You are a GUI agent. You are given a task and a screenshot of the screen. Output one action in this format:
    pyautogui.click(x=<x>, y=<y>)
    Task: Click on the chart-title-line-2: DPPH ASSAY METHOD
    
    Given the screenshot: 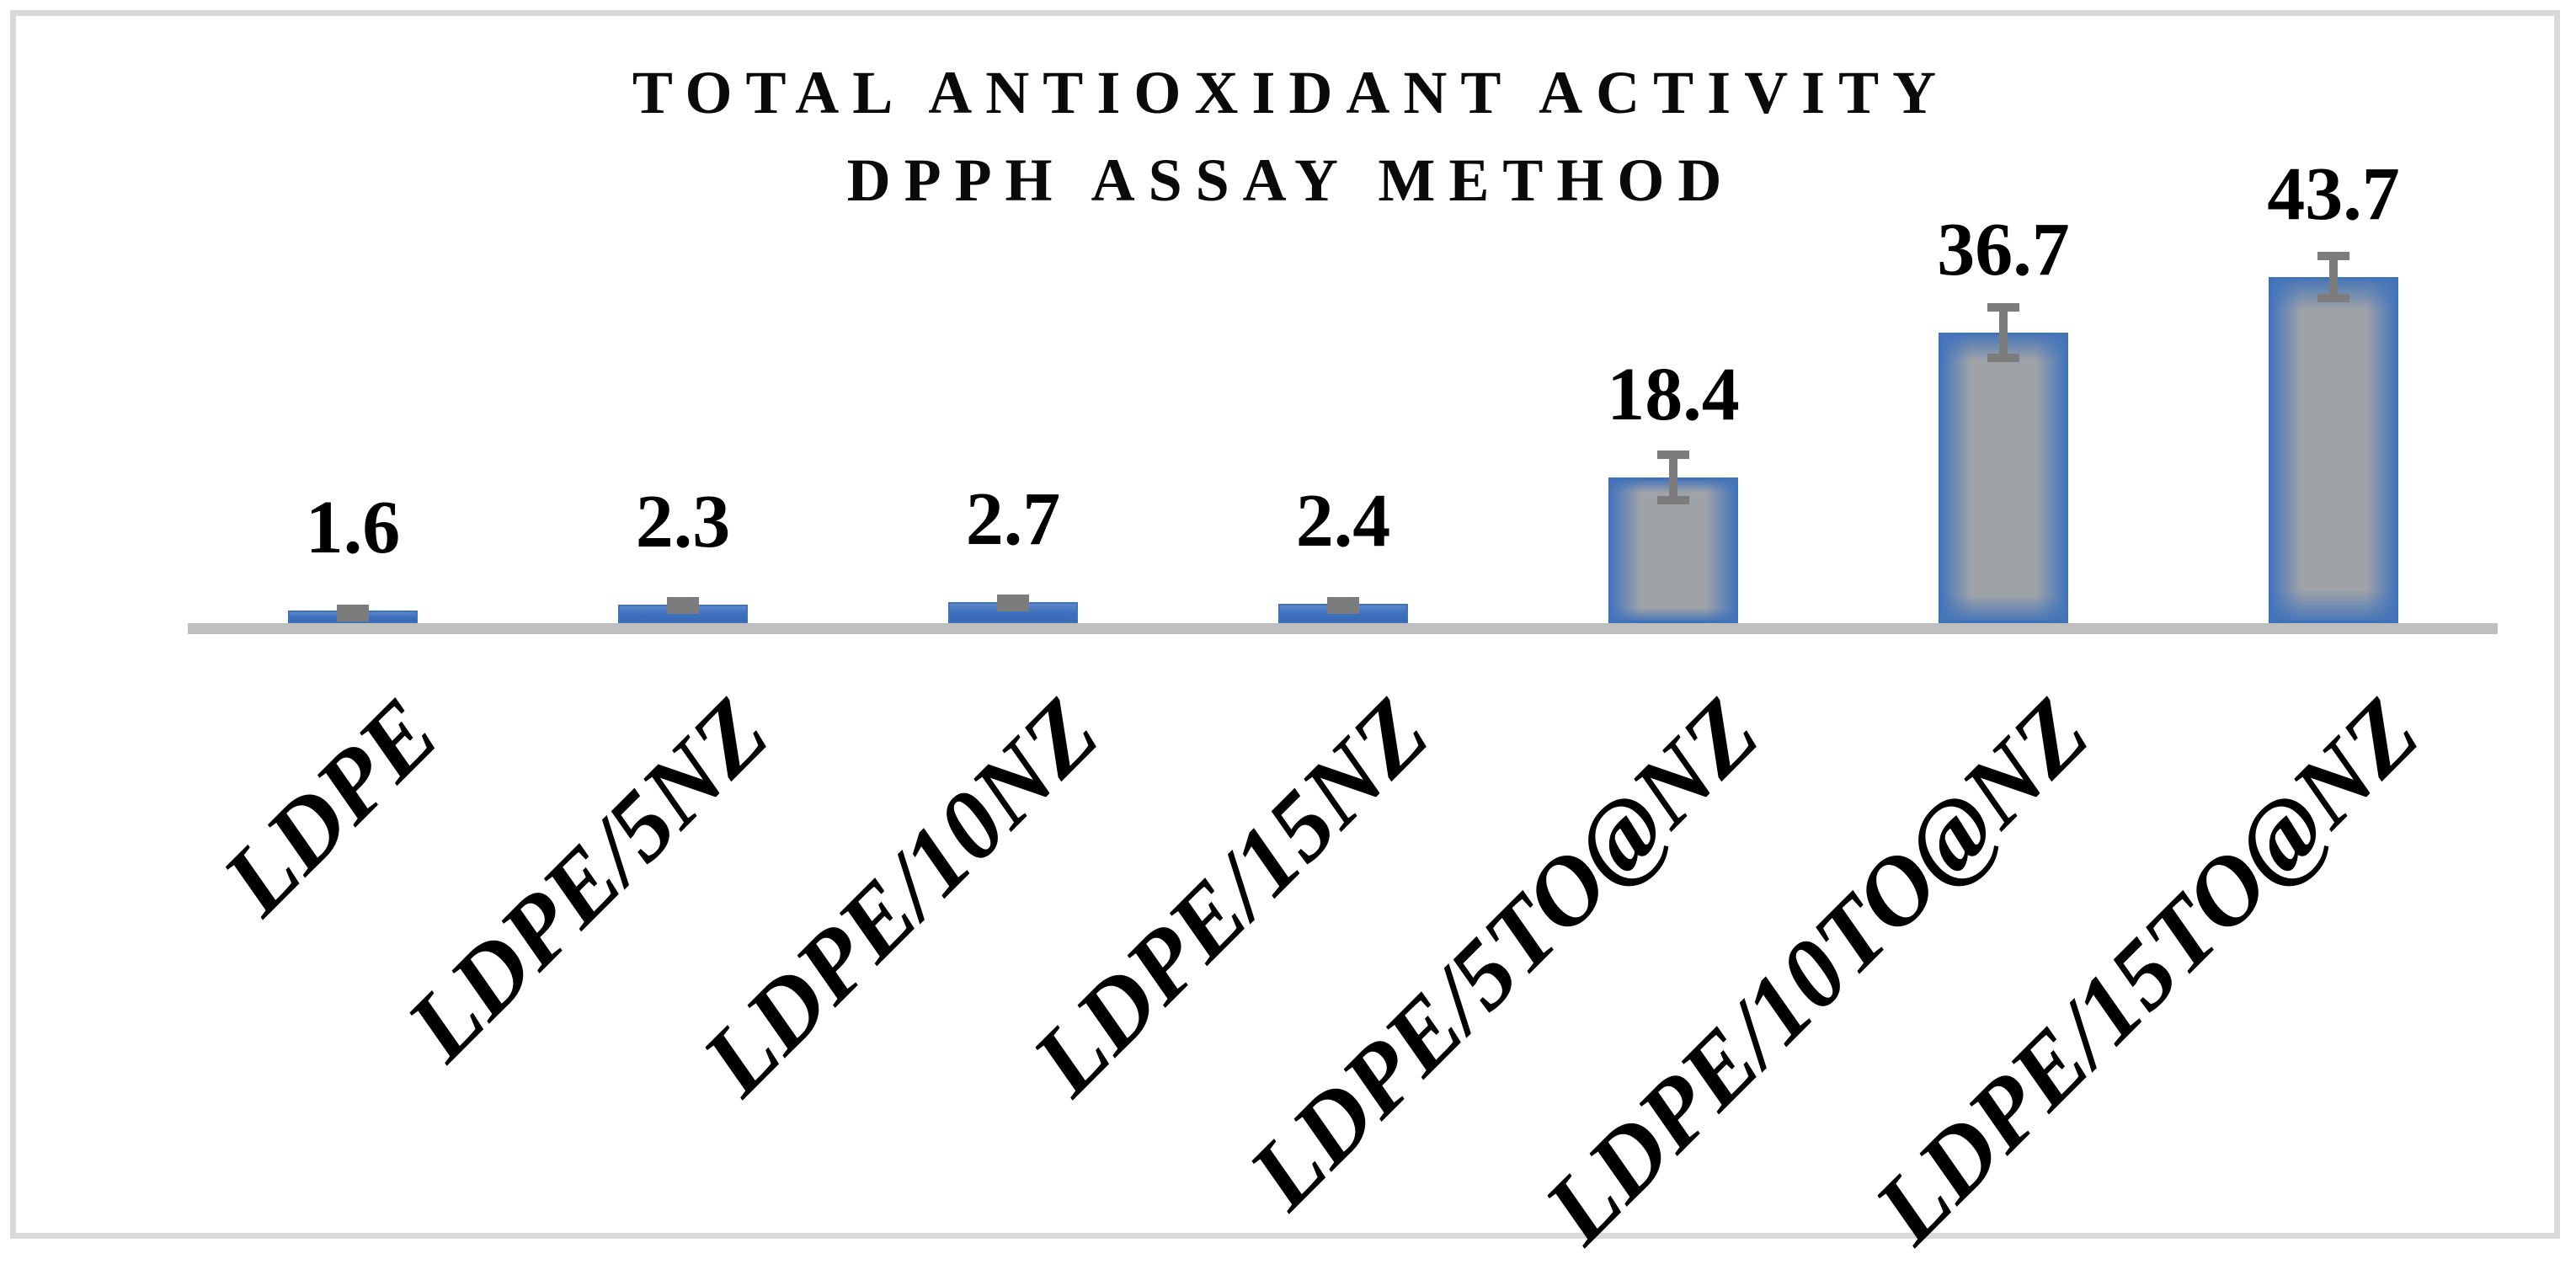 What is the action you would take?
    pyautogui.click(x=1291, y=180)
    